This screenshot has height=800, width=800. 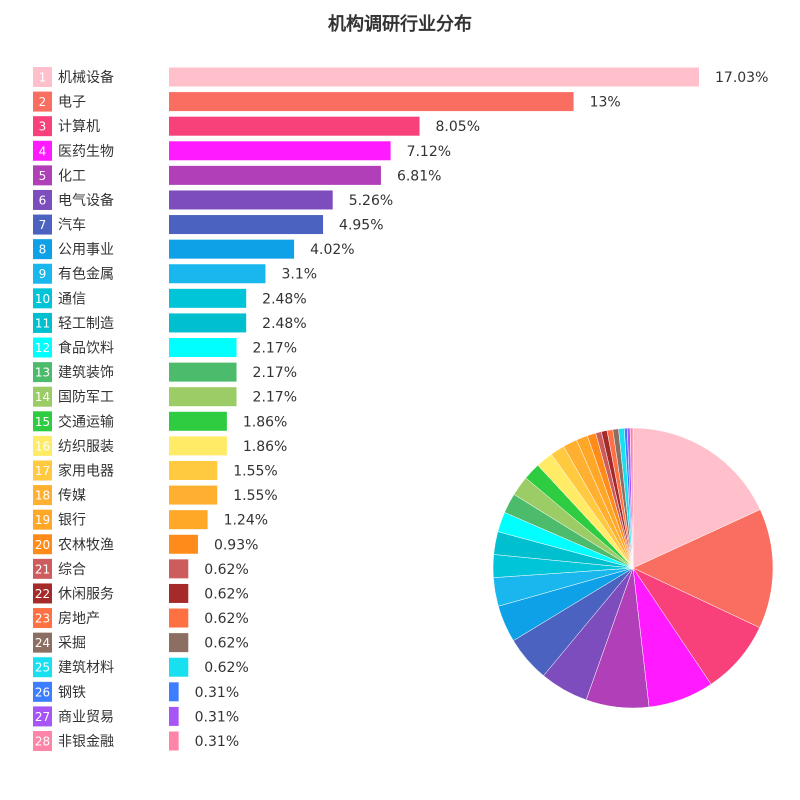 I want to click on rank-label: 9, so click(x=43, y=274).